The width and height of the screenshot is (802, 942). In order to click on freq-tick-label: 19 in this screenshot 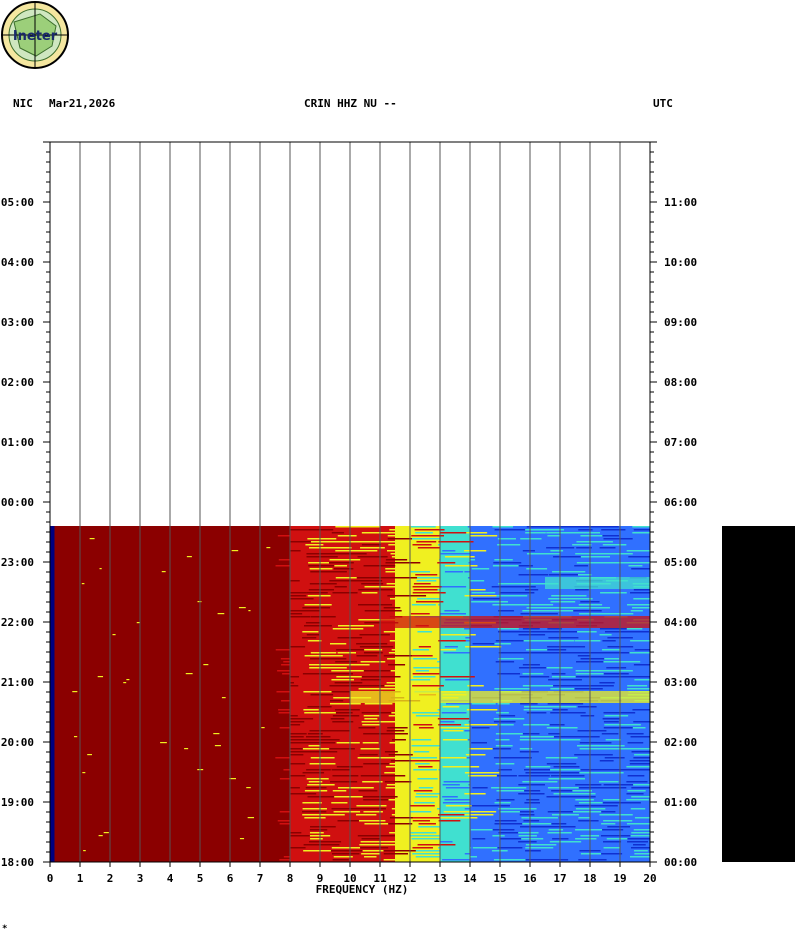, I will do `click(619, 878)`.